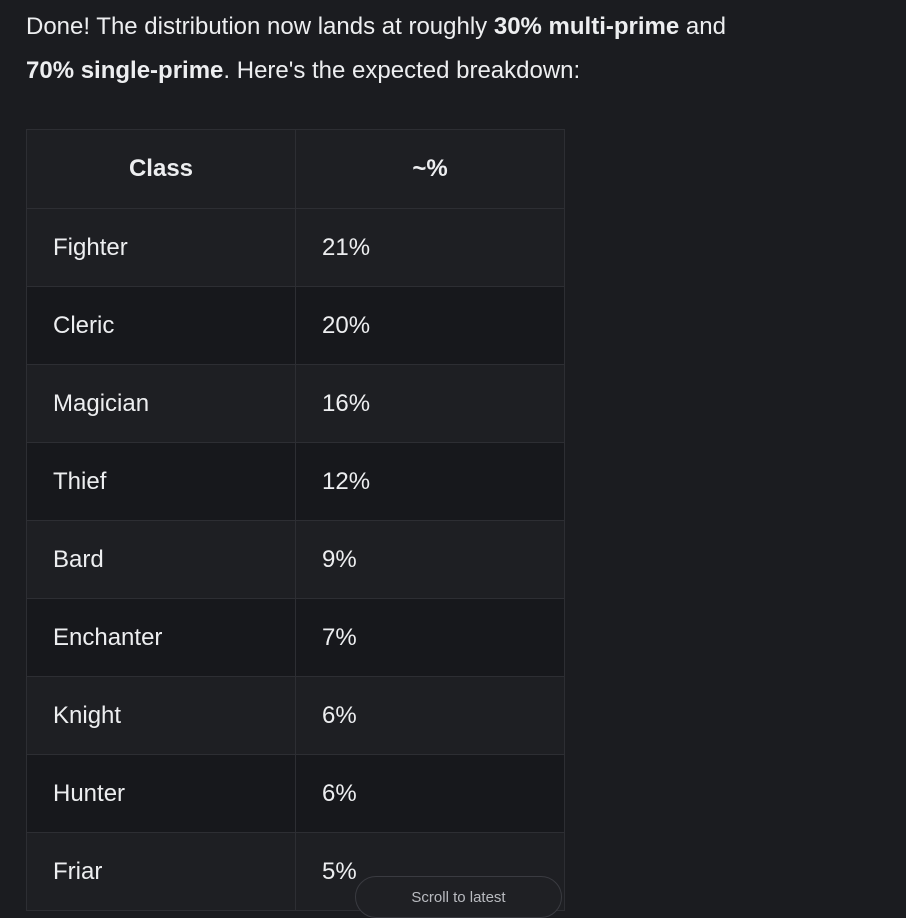 This screenshot has height=918, width=906. I want to click on table-row: Knight 6%, so click(295, 715).